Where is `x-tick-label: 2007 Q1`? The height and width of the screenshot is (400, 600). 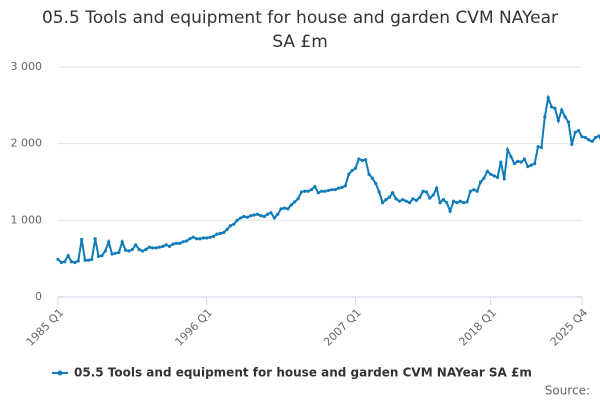 x-tick-label: 2007 Q1 is located at coordinates (342, 327).